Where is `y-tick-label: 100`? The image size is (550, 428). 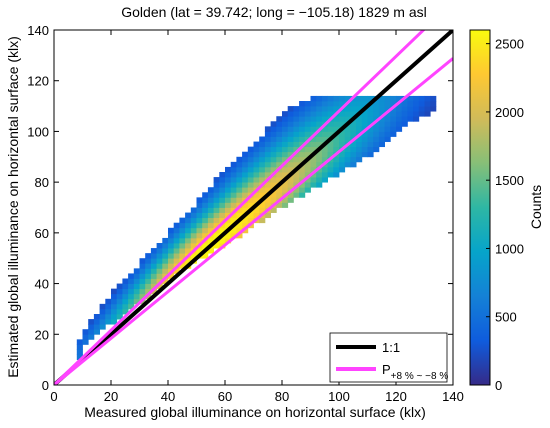 y-tick-label: 100 is located at coordinates (38, 131).